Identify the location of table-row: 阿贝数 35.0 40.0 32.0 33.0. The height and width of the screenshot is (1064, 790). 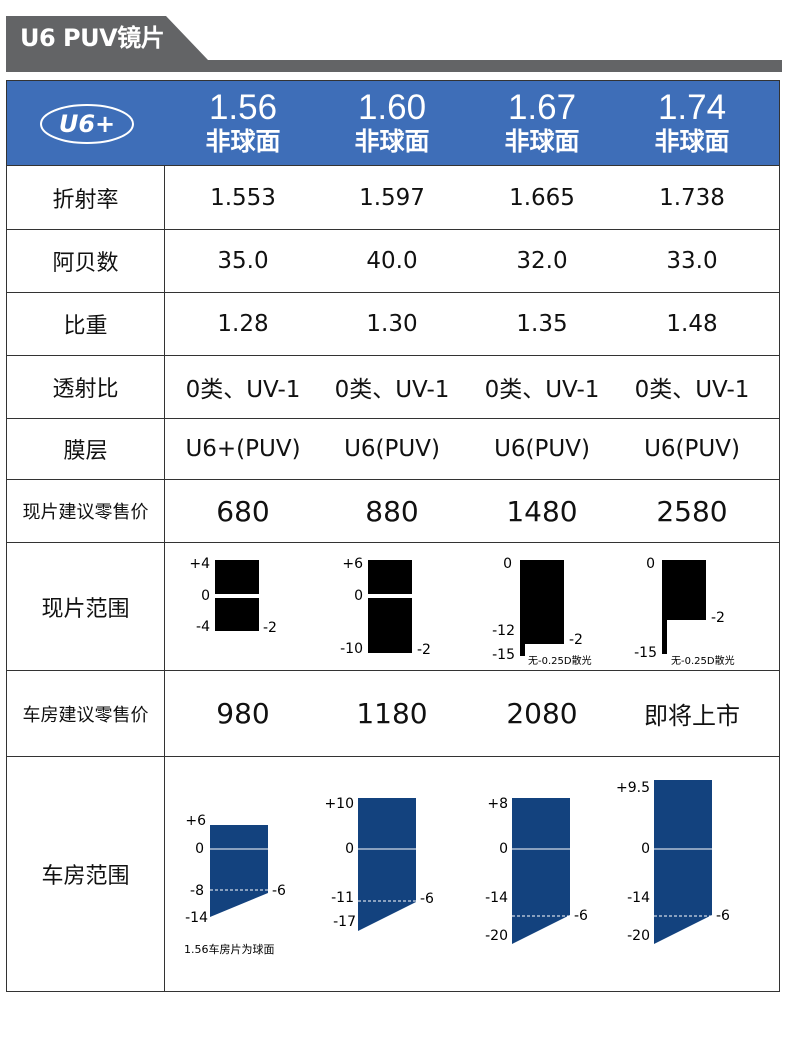
(393, 260).